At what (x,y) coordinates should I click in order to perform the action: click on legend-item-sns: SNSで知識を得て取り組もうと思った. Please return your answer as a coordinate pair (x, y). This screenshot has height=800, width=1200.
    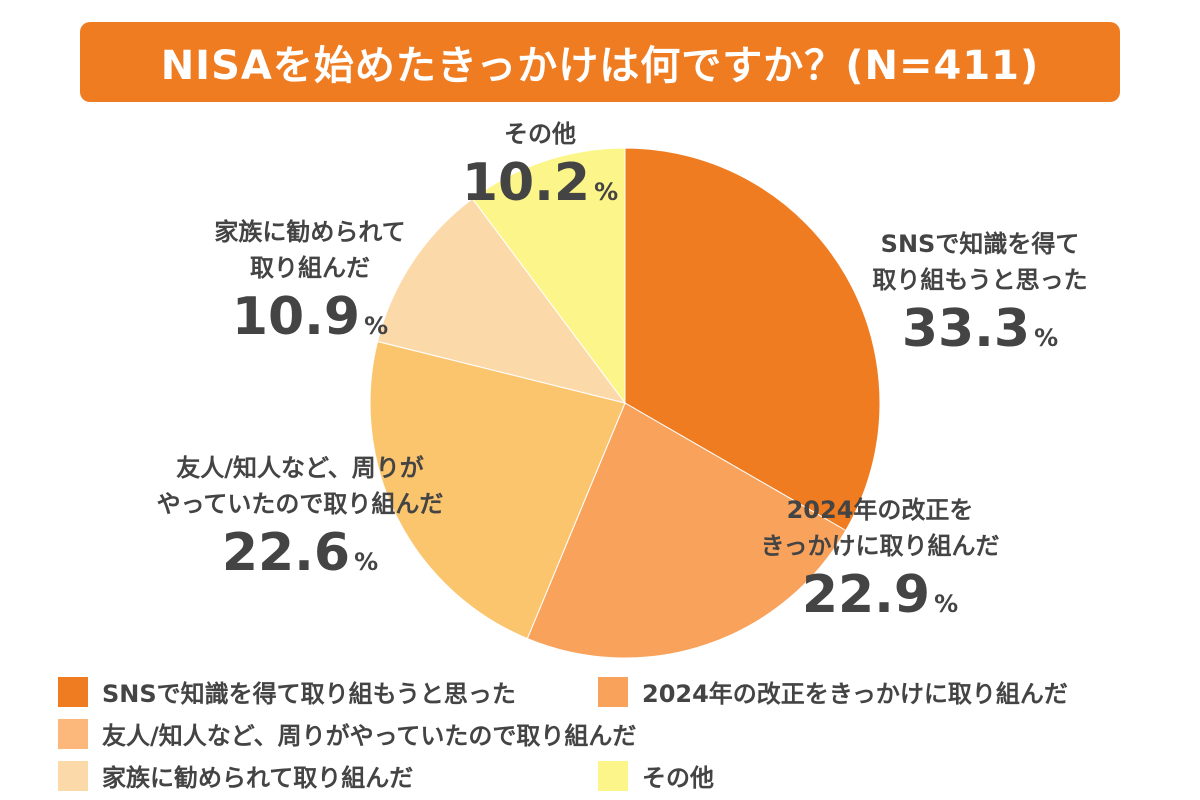
    Looking at the image, I should click on (287, 691).